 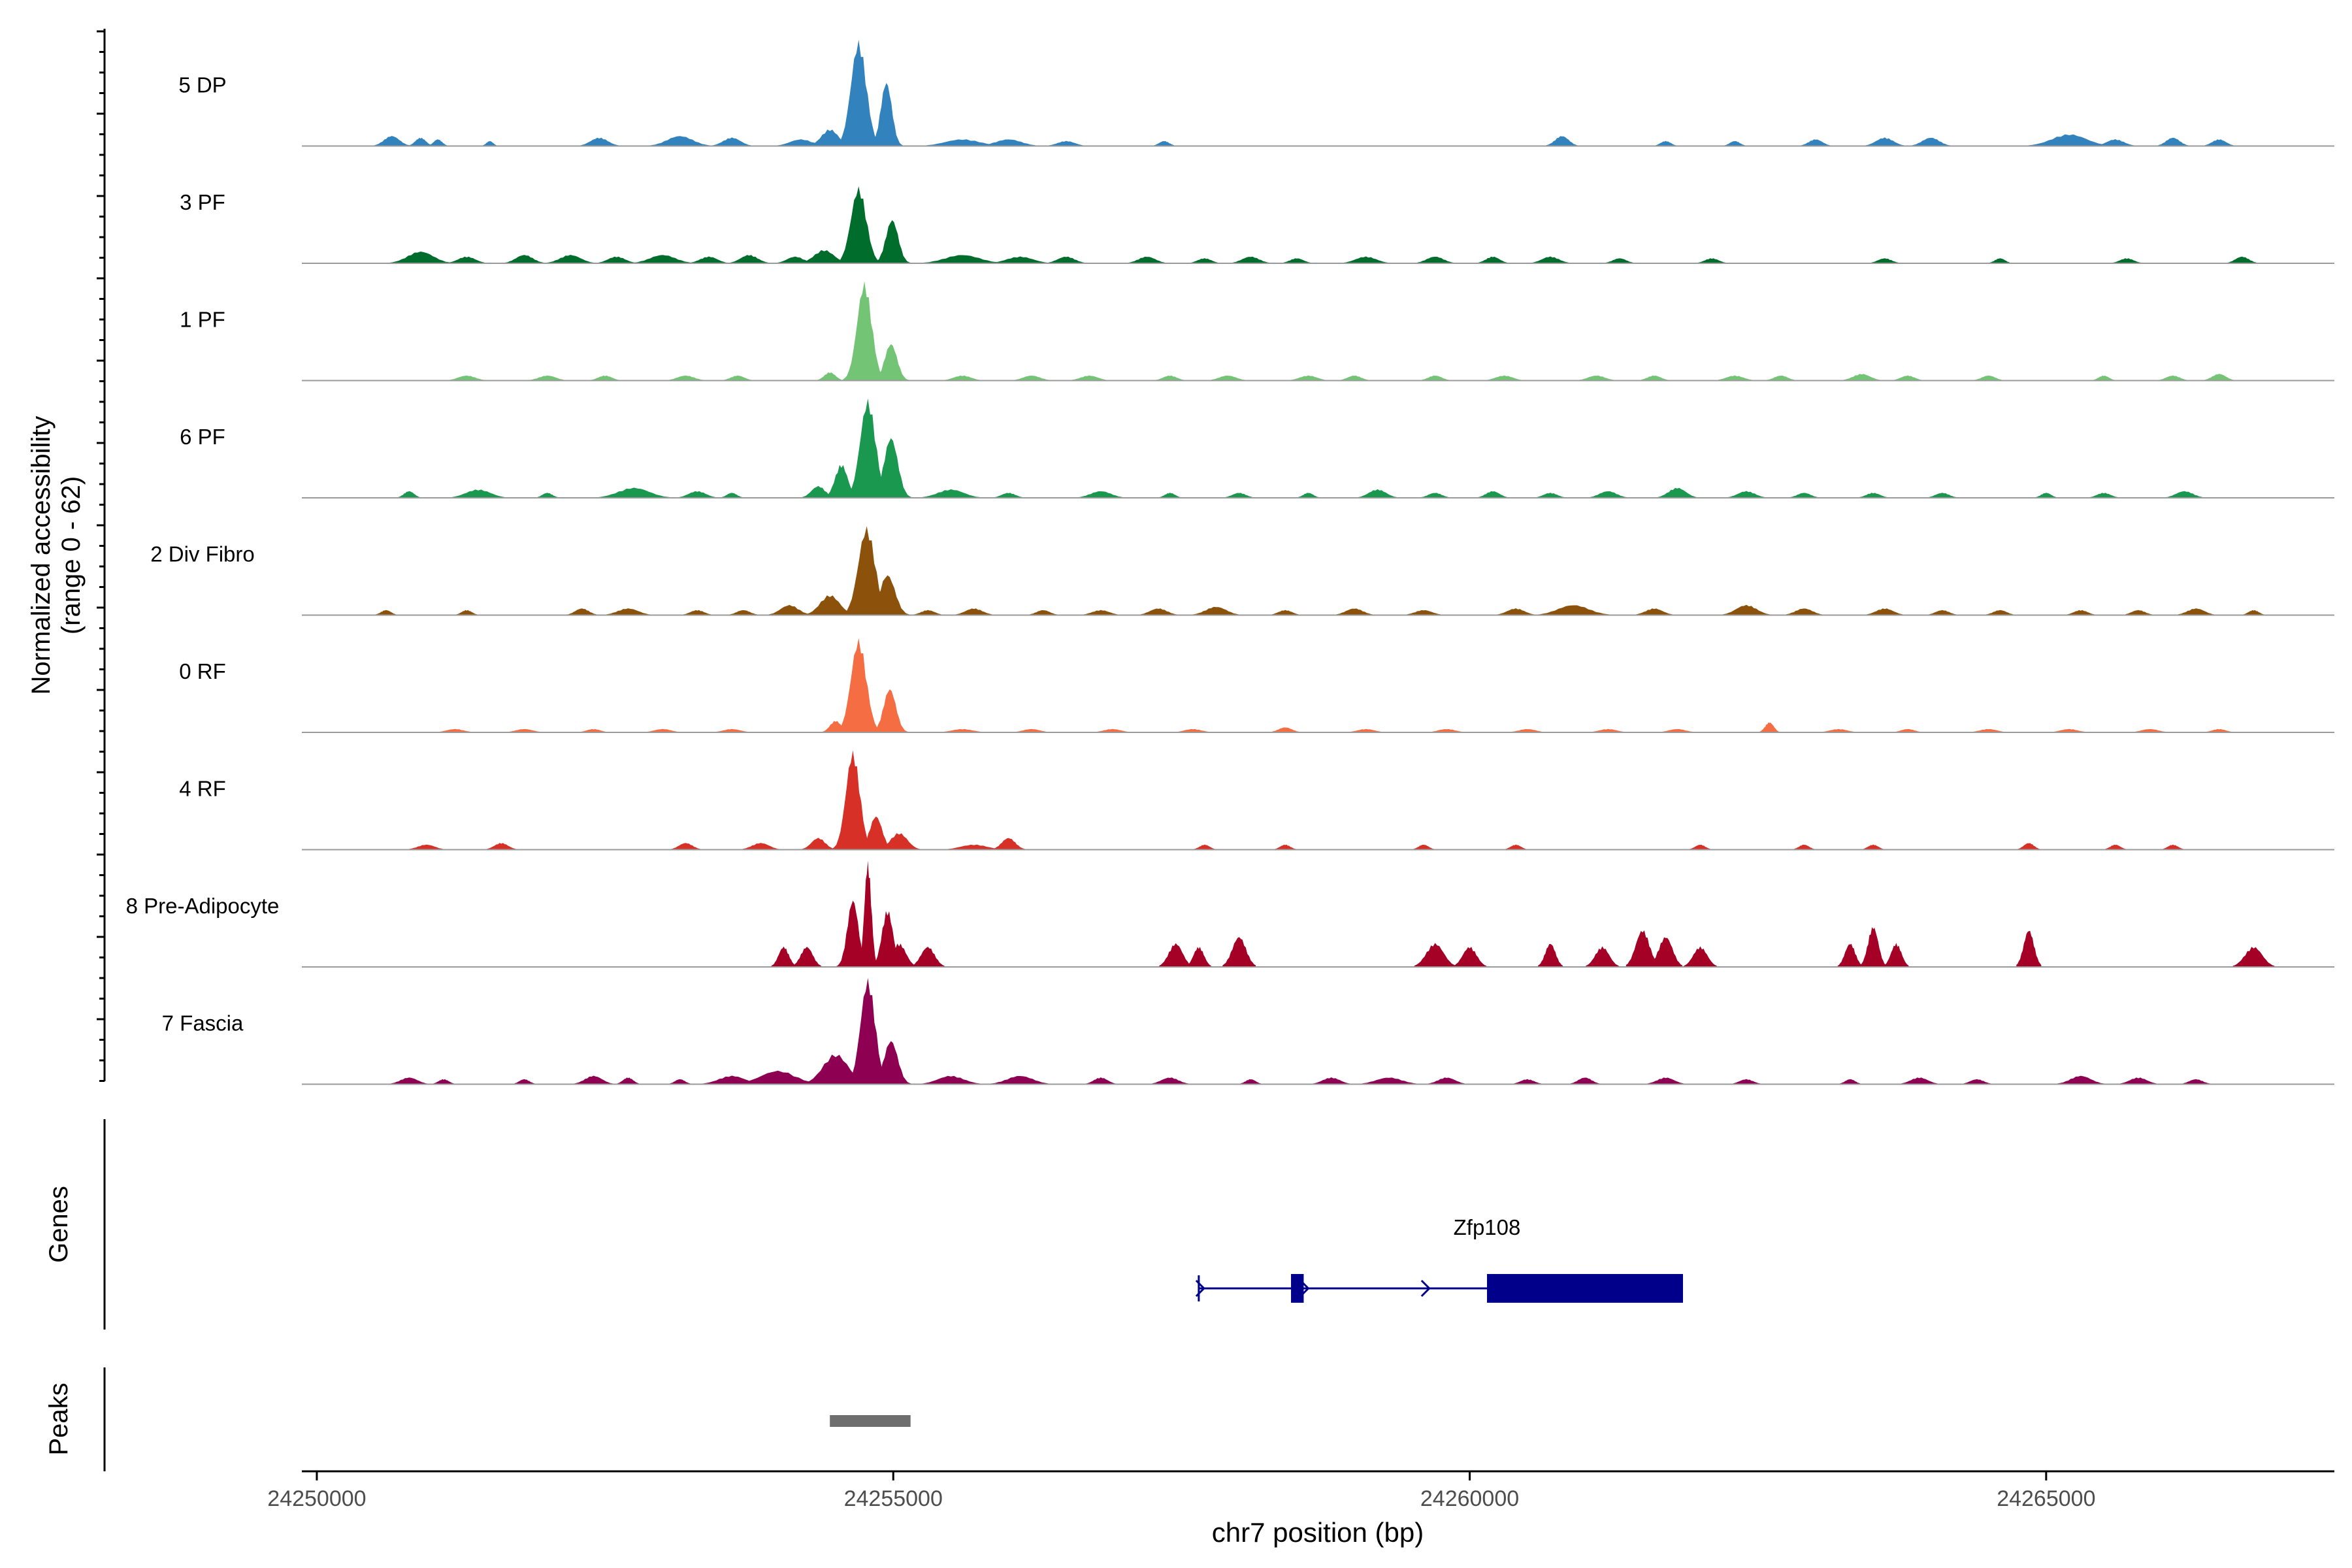 I want to click on track-label: 3 PF, so click(x=202, y=202).